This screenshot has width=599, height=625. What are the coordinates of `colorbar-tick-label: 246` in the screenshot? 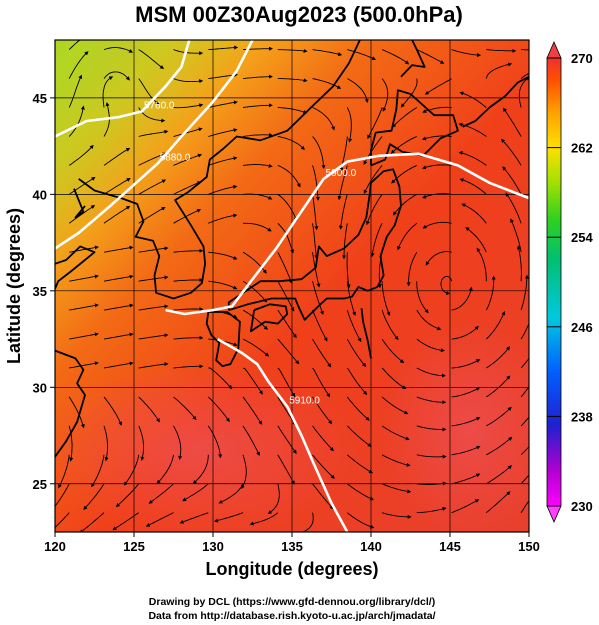 It's located at (582, 327).